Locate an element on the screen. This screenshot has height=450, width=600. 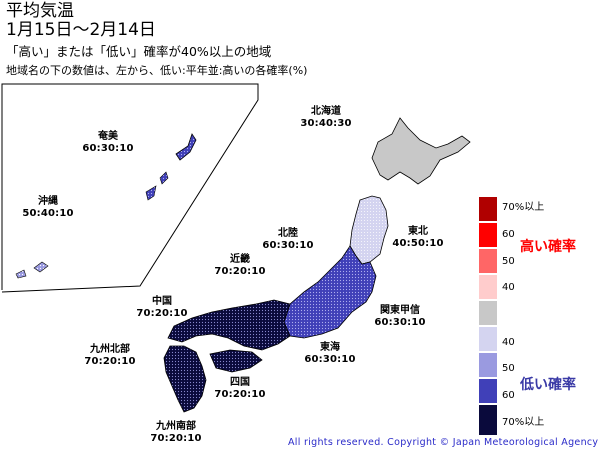
okinawa-shape is located at coordinates (41, 267).